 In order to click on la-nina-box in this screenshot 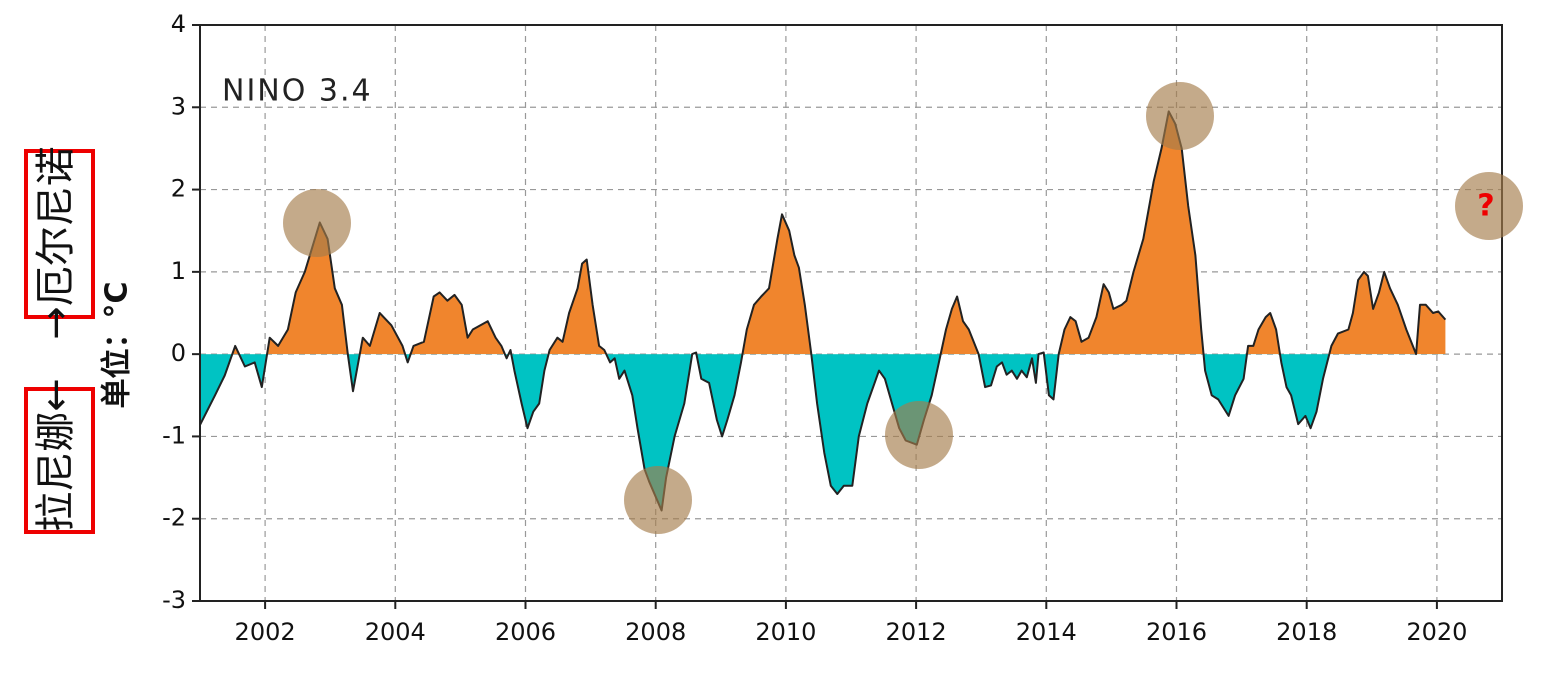, I will do `click(59, 460)`.